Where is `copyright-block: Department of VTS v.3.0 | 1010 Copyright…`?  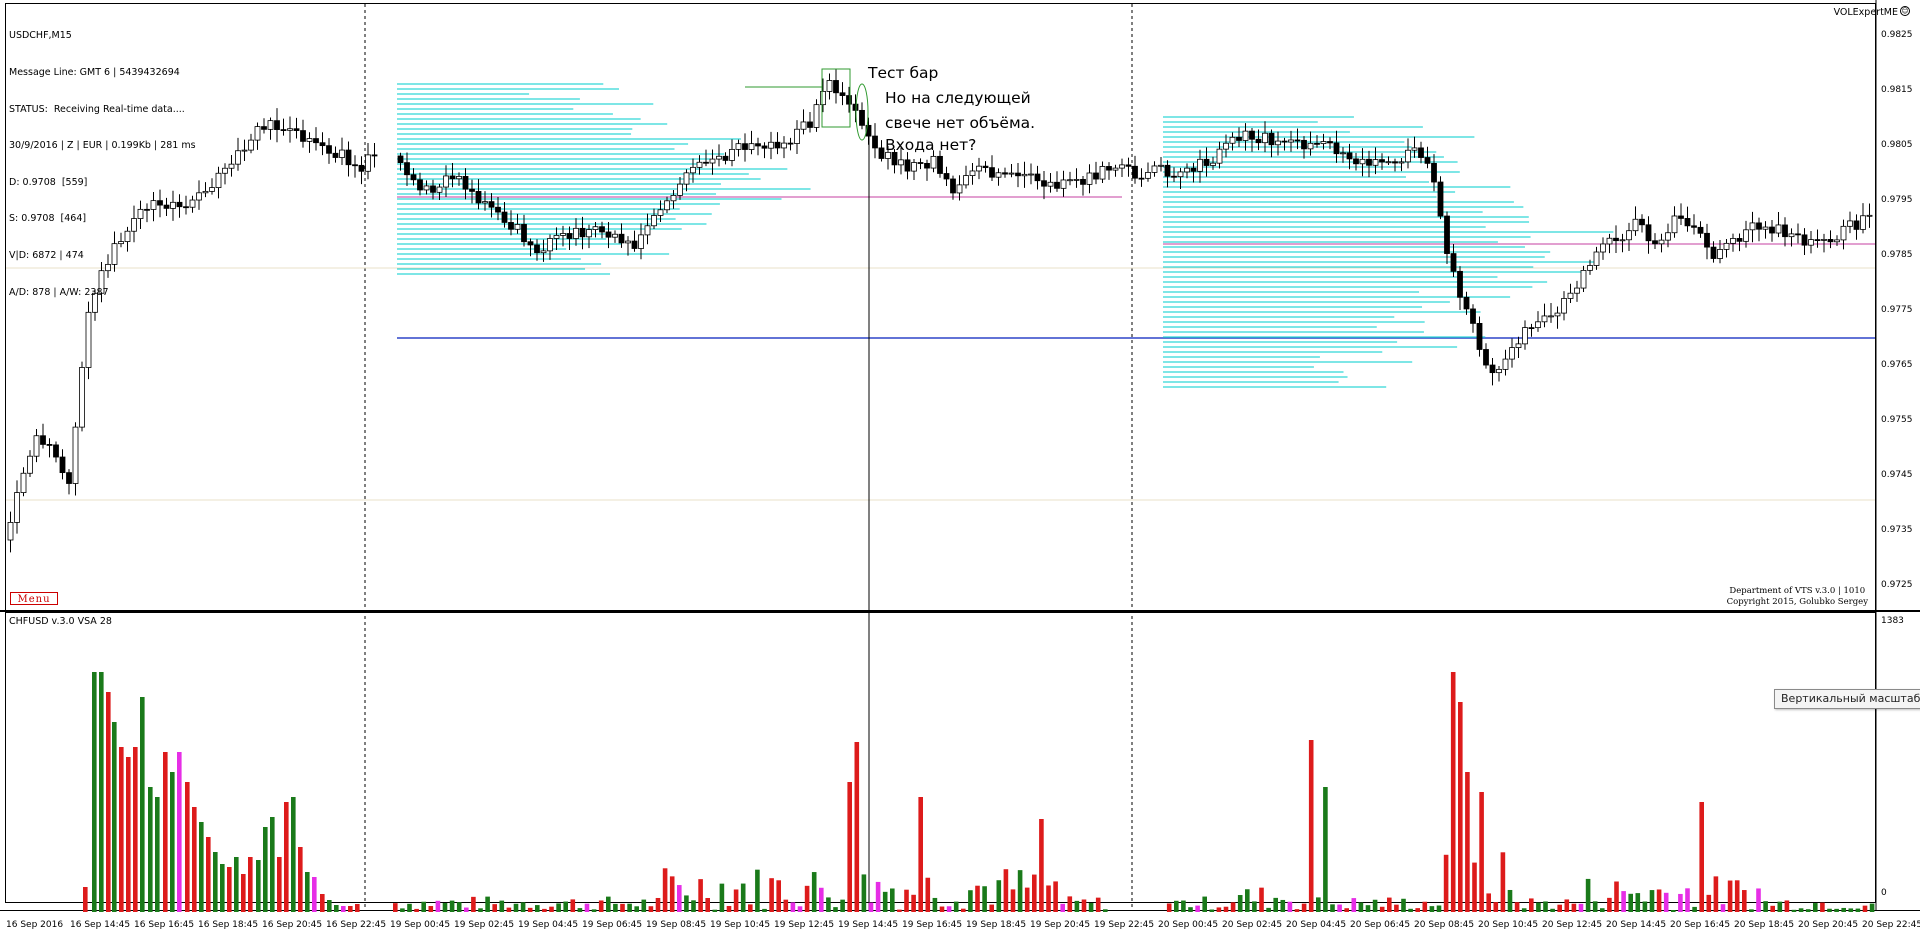 copyright-block: Department of VTS v.3.0 | 1010 Copyright… is located at coordinates (1797, 597).